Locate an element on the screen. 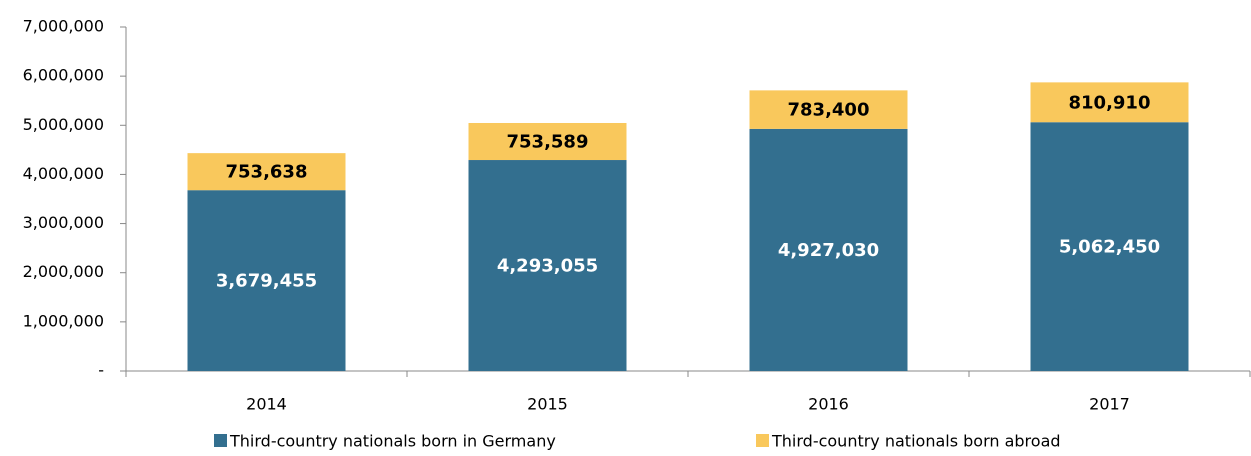  data-label: 753,589 is located at coordinates (548, 142).